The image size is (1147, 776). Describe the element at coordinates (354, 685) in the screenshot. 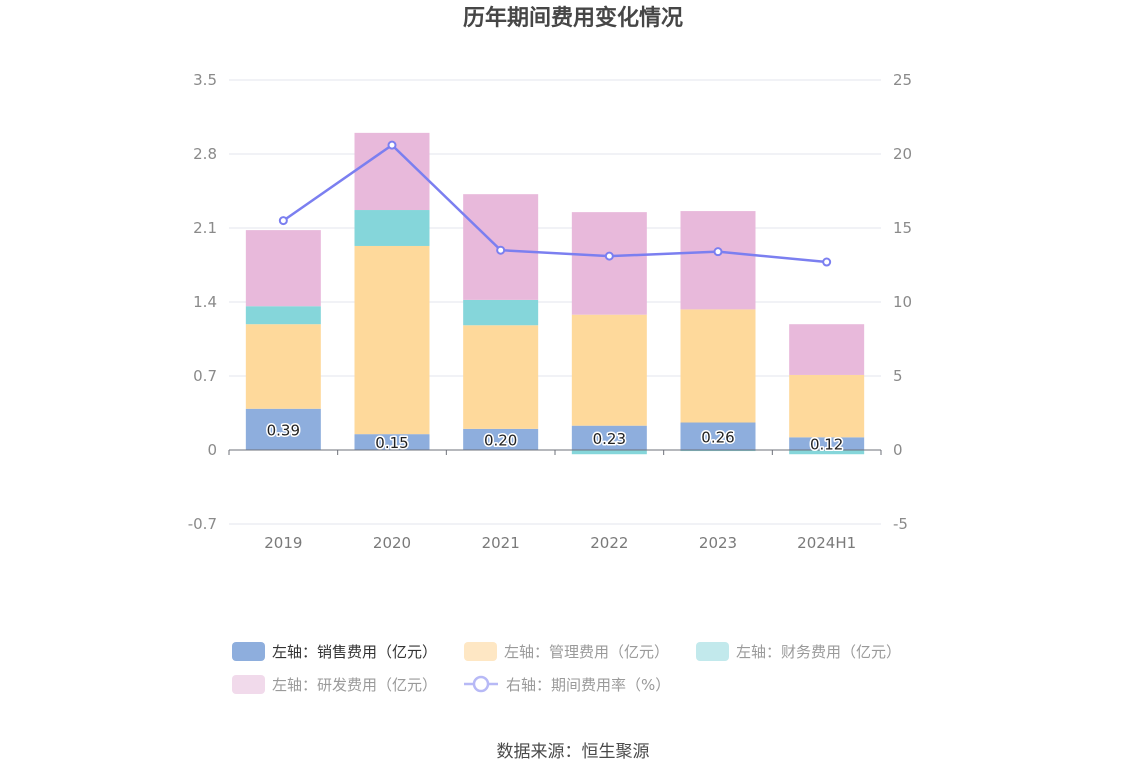

I see `legend-label-4: 左轴：研发费用（亿元）` at that location.